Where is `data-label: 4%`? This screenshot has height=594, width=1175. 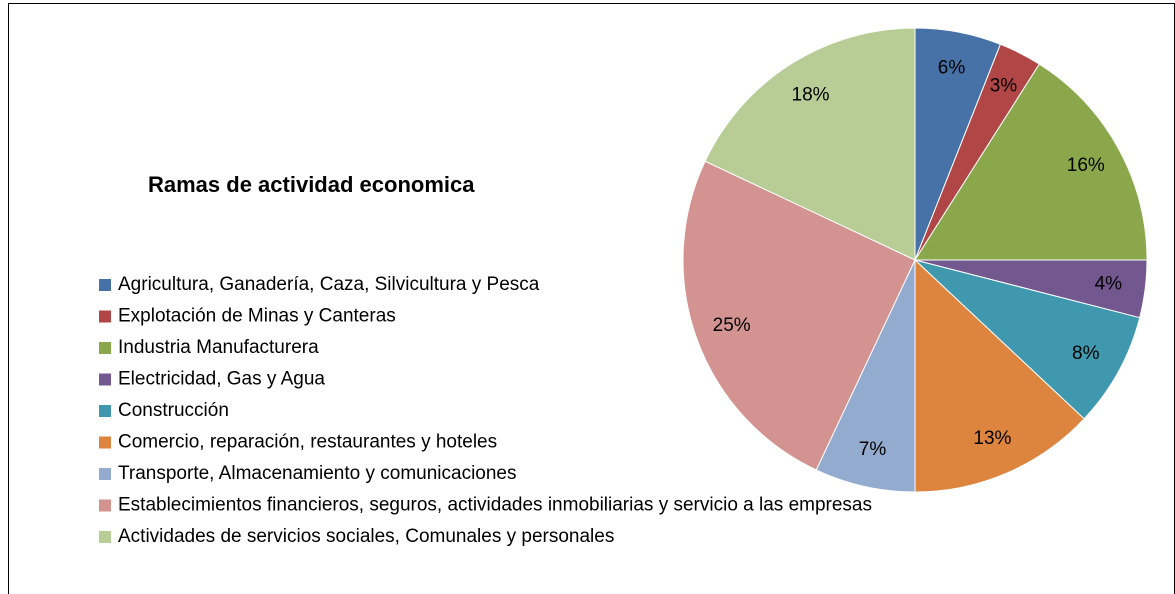
data-label: 4% is located at coordinates (1109, 283).